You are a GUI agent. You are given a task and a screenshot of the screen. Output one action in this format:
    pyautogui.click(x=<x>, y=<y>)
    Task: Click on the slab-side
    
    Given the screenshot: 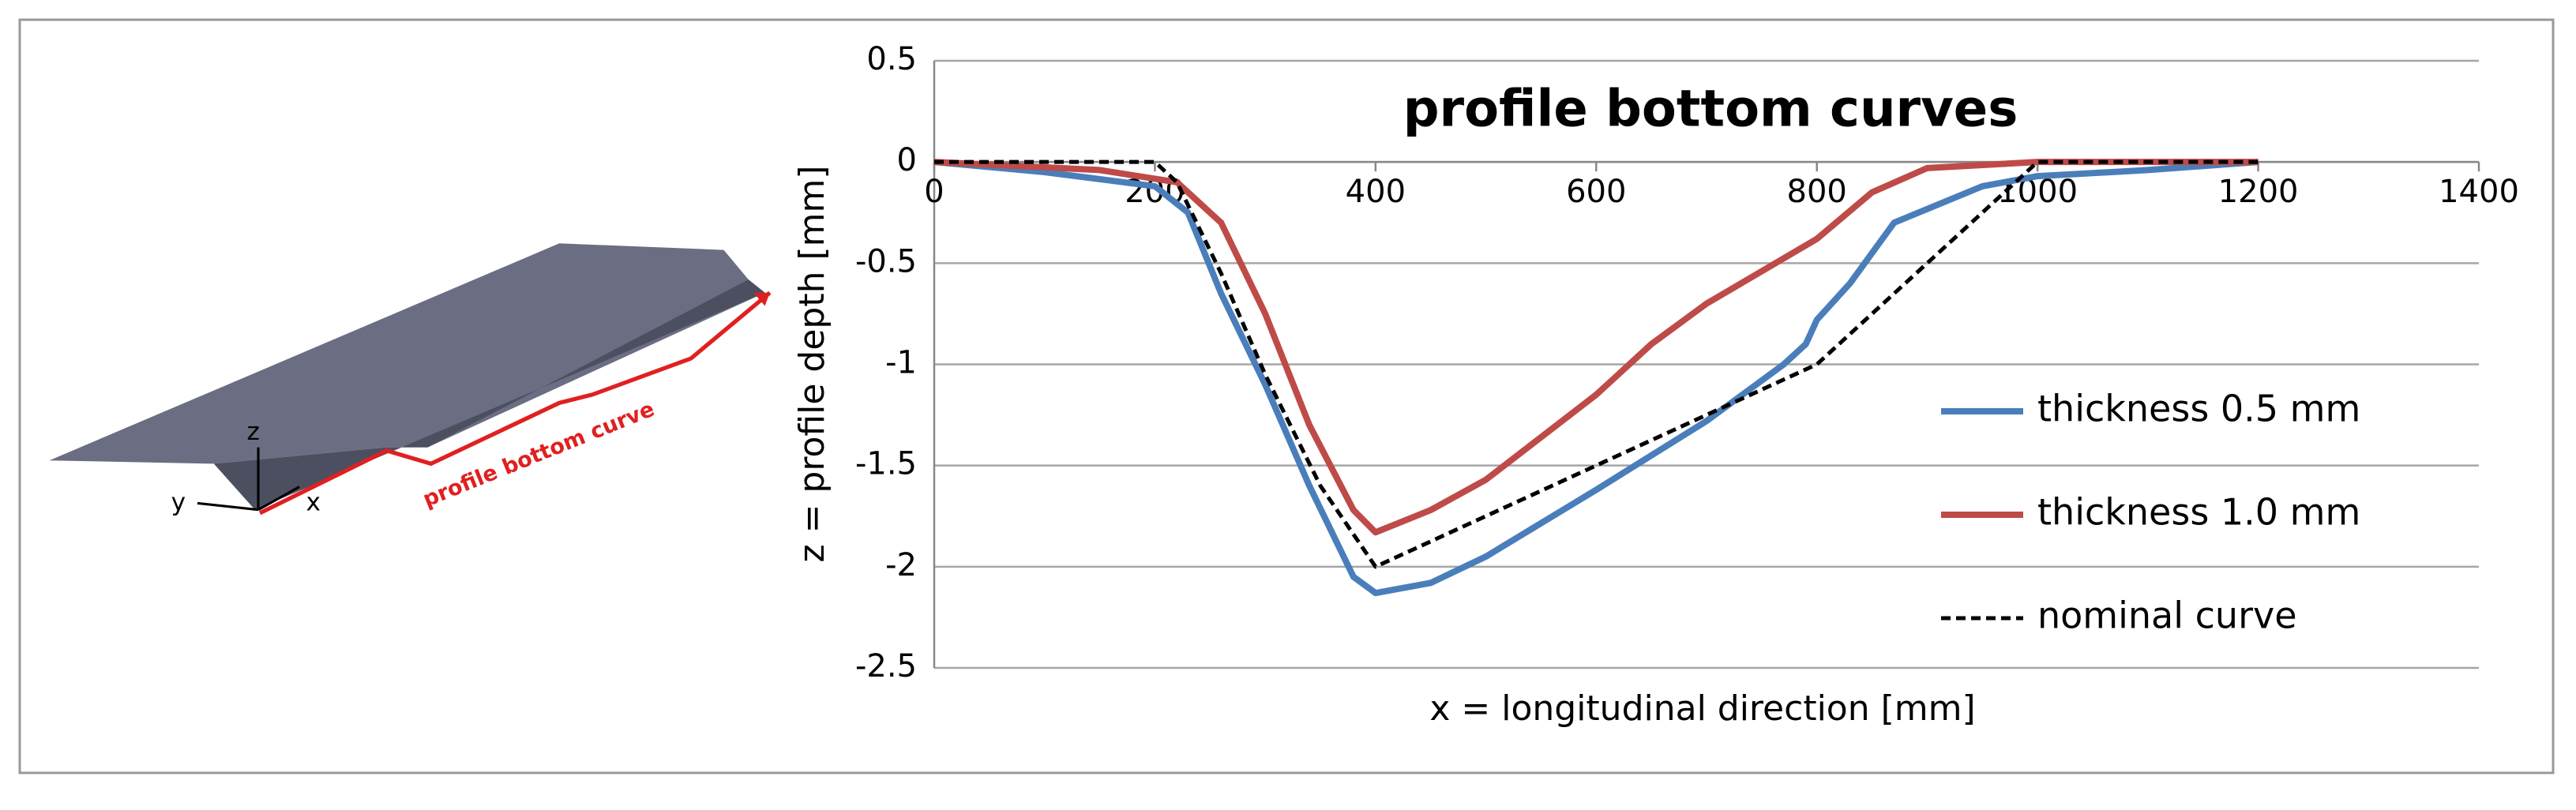 What is the action you would take?
    pyautogui.click(x=489, y=394)
    